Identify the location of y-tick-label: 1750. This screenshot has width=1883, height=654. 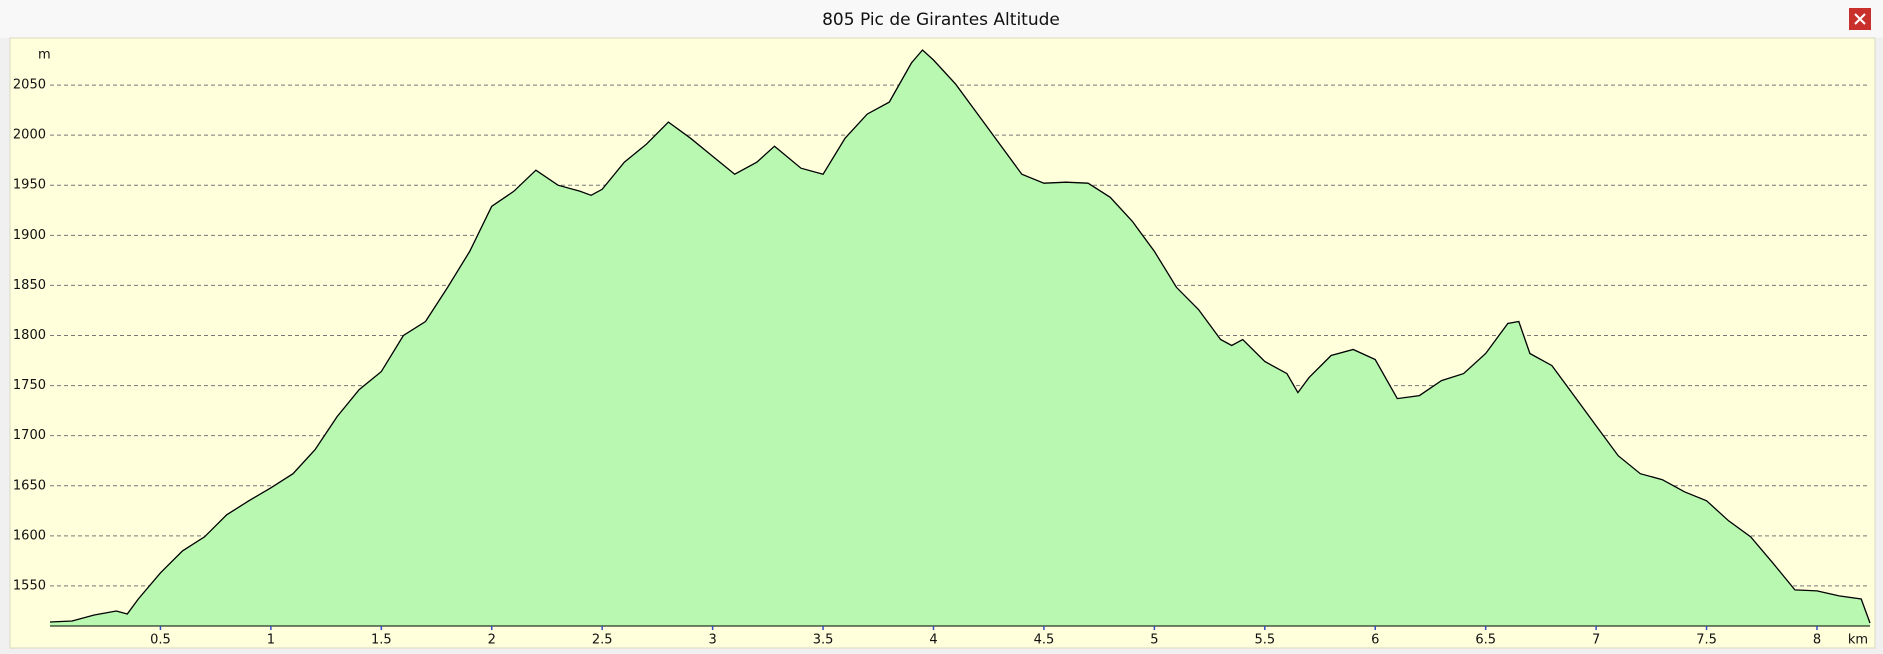
(29, 385).